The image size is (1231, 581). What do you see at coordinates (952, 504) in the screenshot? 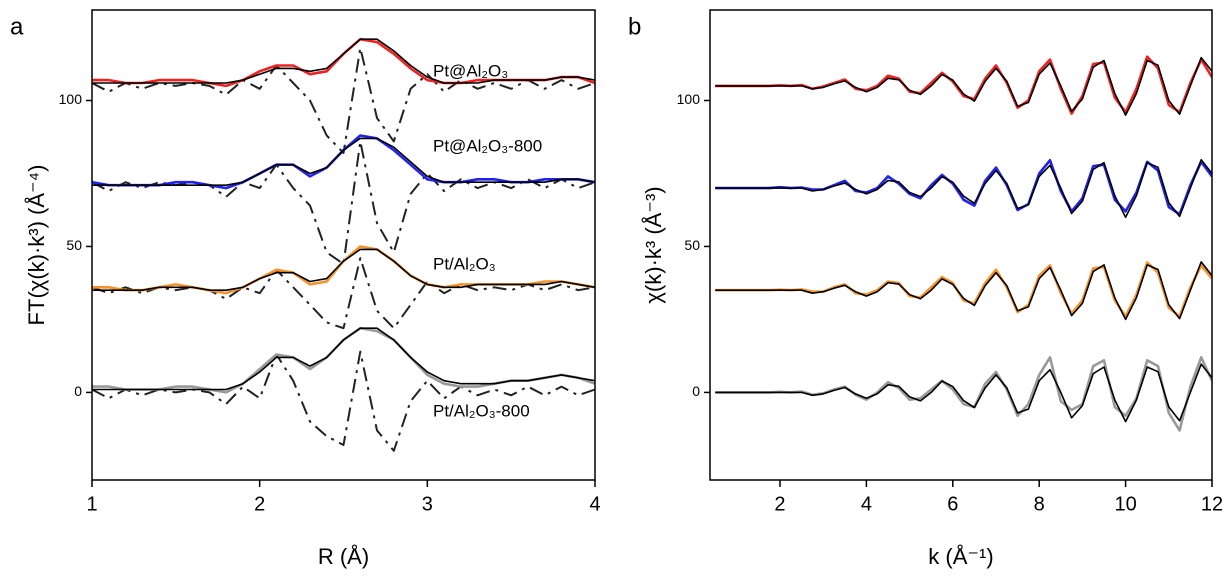
I see `x-tick-label: 6` at bounding box center [952, 504].